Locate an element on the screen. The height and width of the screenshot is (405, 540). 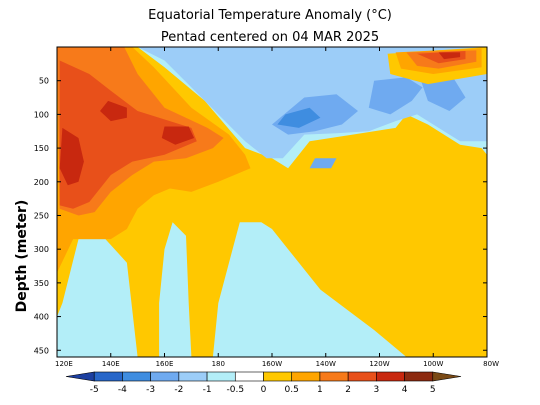
y-tick-label: 350 is located at coordinates (41, 283).